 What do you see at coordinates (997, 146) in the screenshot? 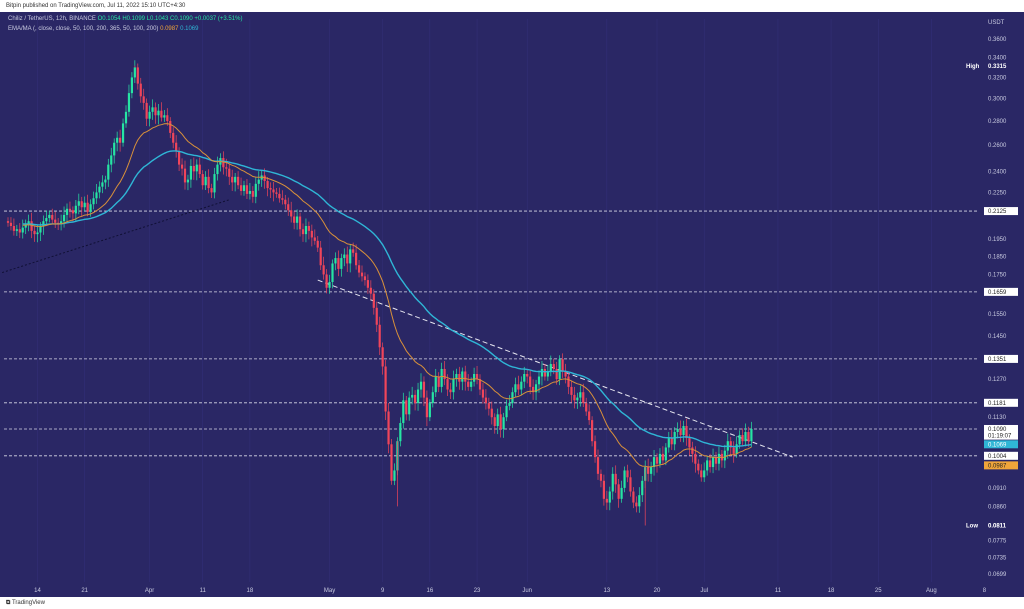
I see `y-tick-label-5: 0.2600` at bounding box center [997, 146].